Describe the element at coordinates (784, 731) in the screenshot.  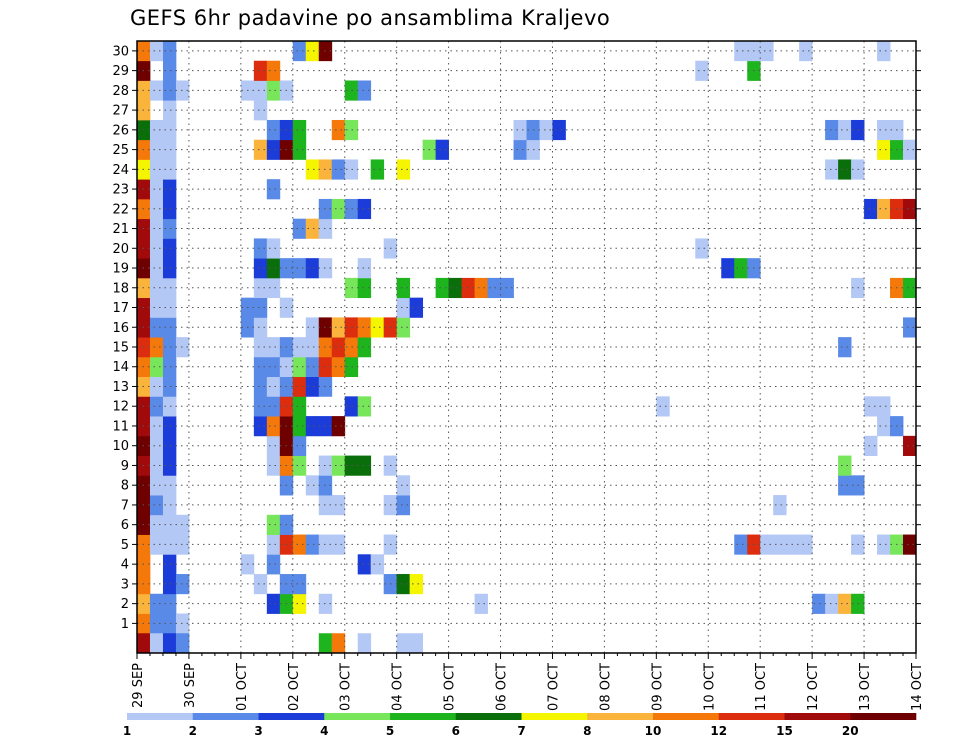
I see `colorbar-label: 15` at that location.